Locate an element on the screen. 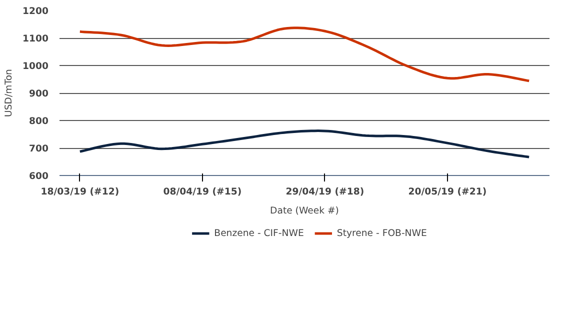 The width and height of the screenshot is (576, 312). x-tick-label: 20/05/19 (#21) is located at coordinates (447, 192).